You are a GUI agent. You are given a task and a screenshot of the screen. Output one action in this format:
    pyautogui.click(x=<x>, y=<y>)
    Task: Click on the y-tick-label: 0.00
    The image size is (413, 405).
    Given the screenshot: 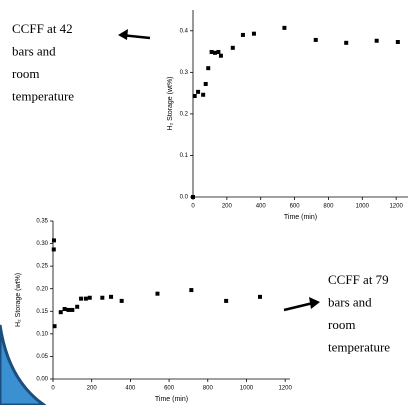 What is the action you would take?
    pyautogui.click(x=42, y=380)
    